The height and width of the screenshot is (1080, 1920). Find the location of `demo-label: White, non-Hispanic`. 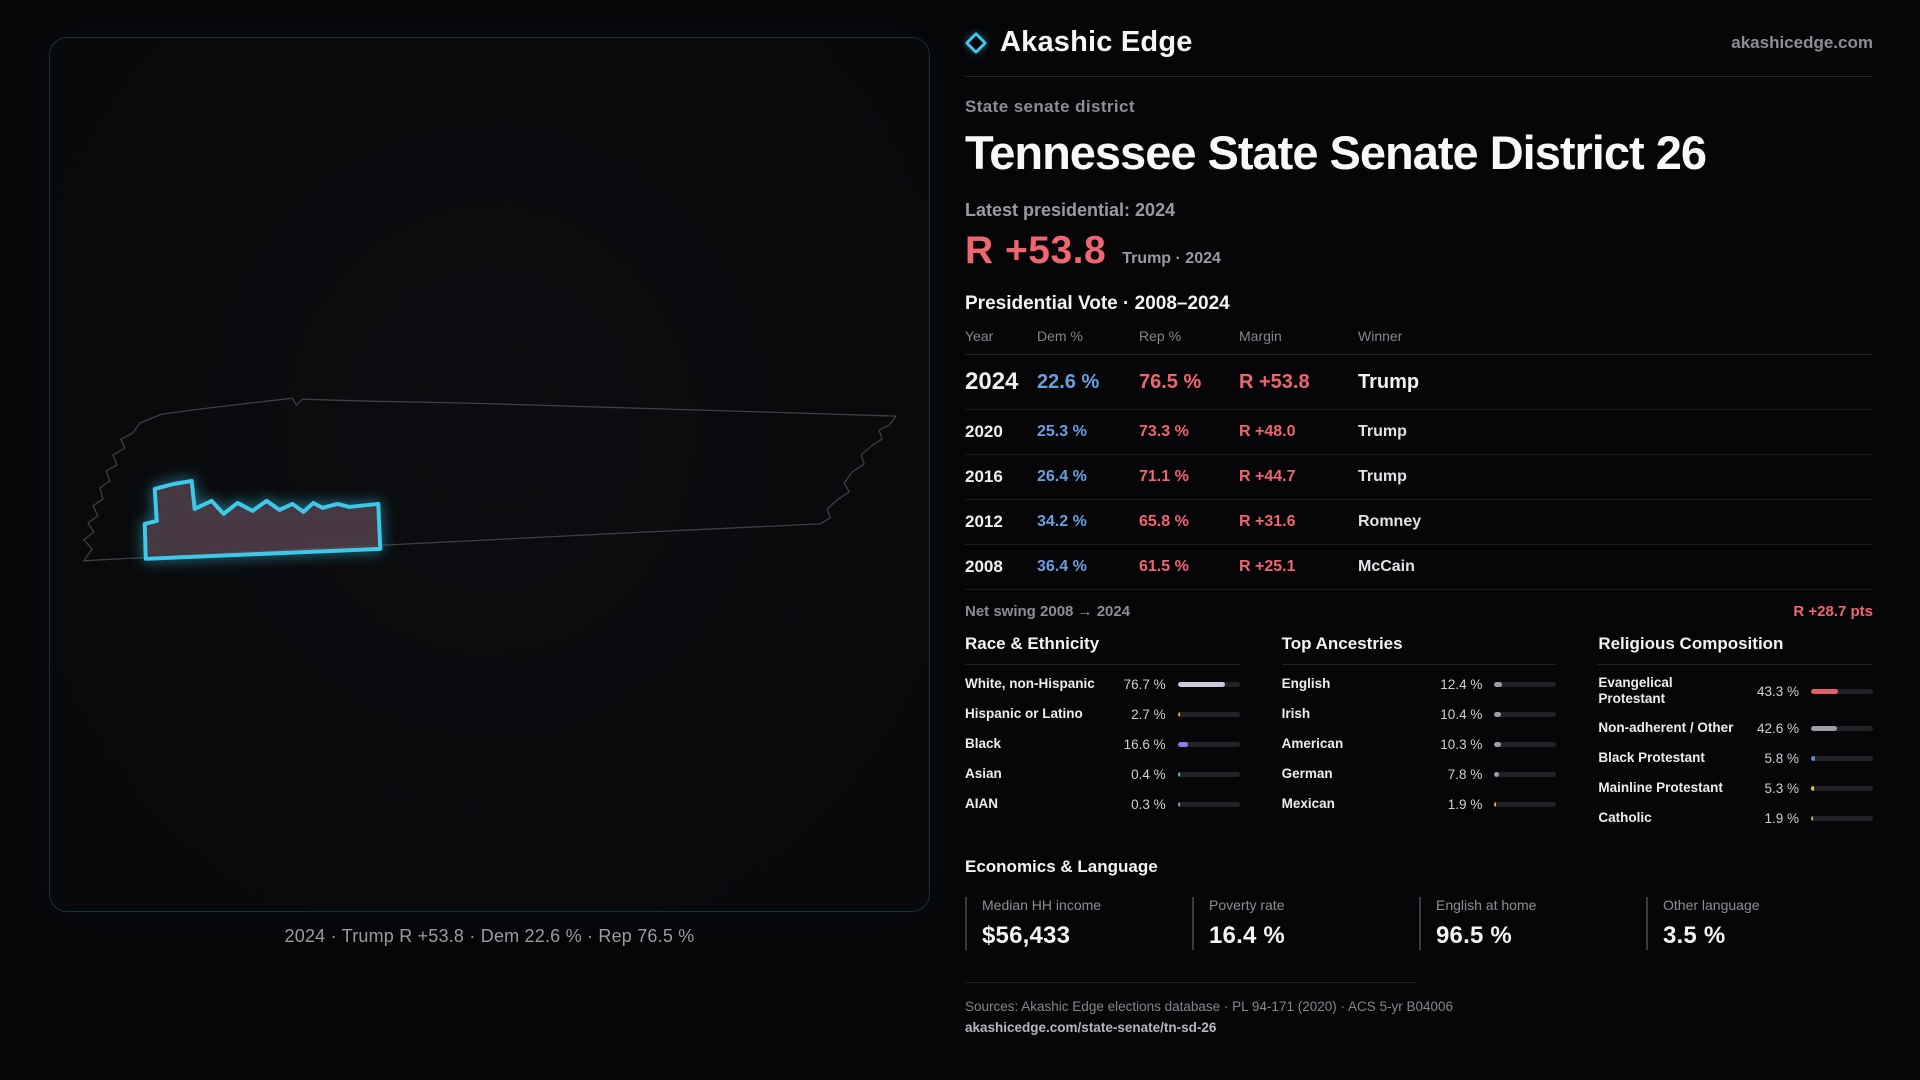

demo-label: White, non-Hispanic is located at coordinates (1030, 683).